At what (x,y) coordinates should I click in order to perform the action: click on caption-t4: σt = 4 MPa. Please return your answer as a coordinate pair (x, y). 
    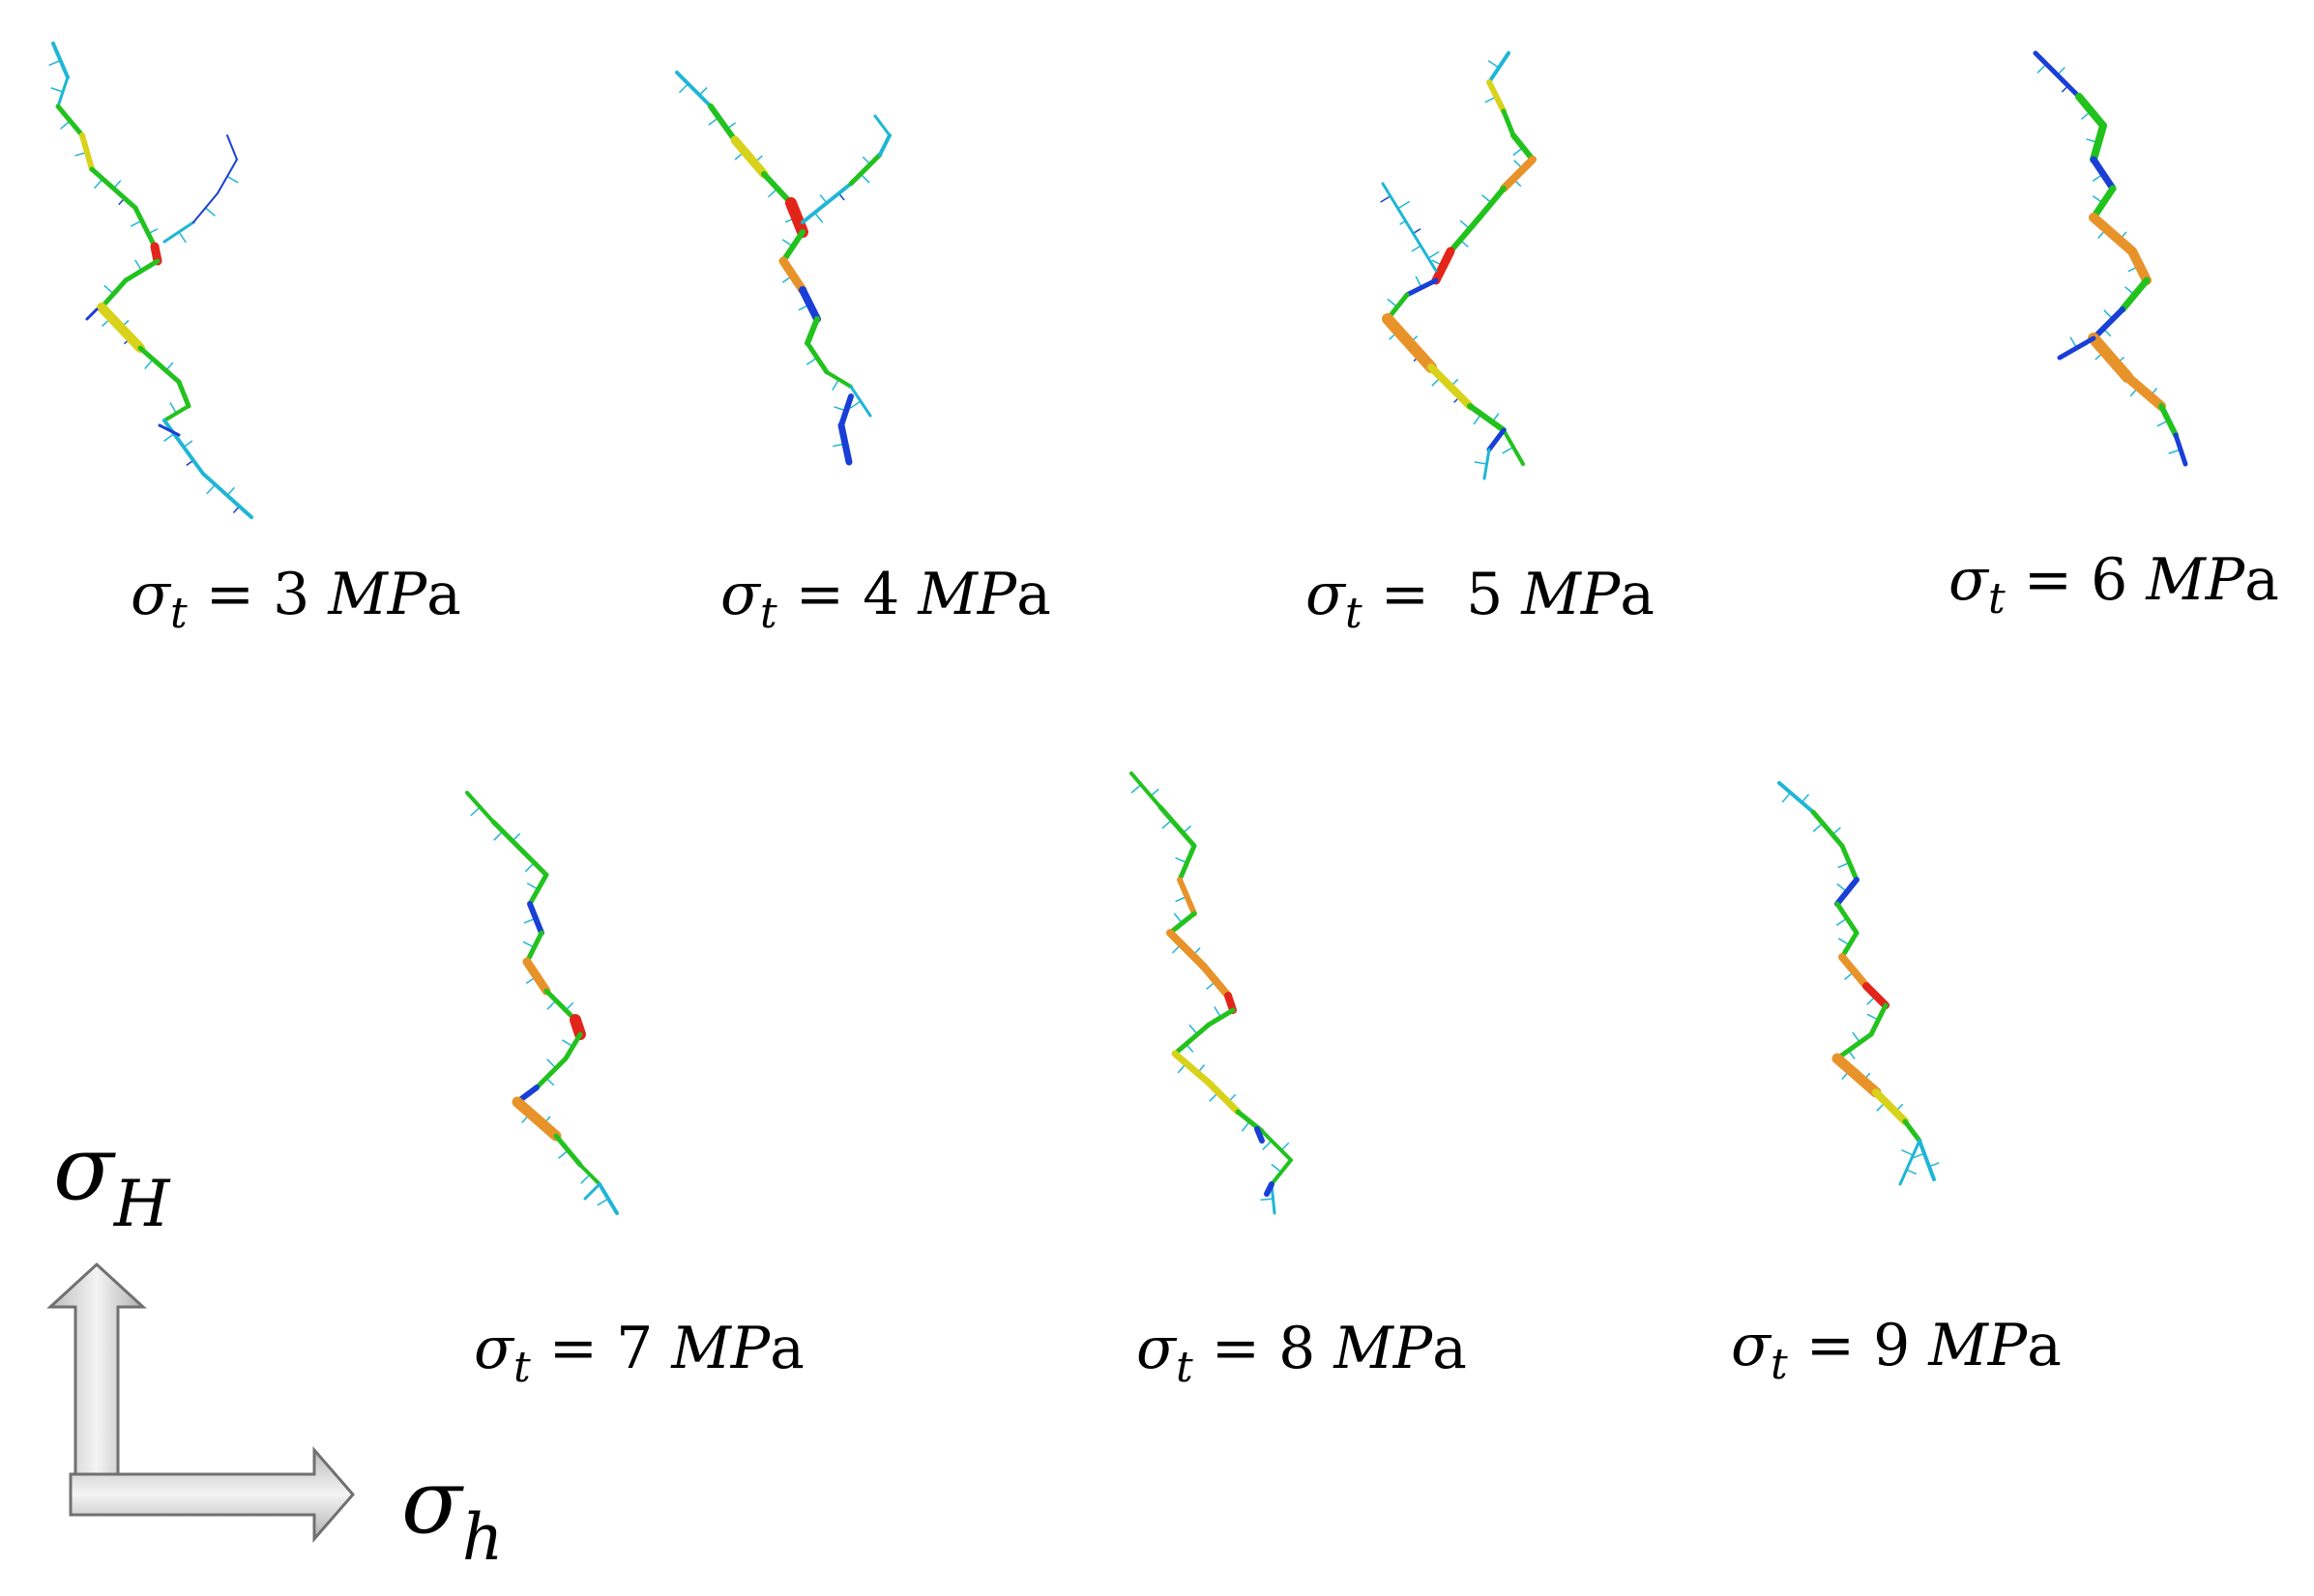
    Looking at the image, I should click on (885, 599).